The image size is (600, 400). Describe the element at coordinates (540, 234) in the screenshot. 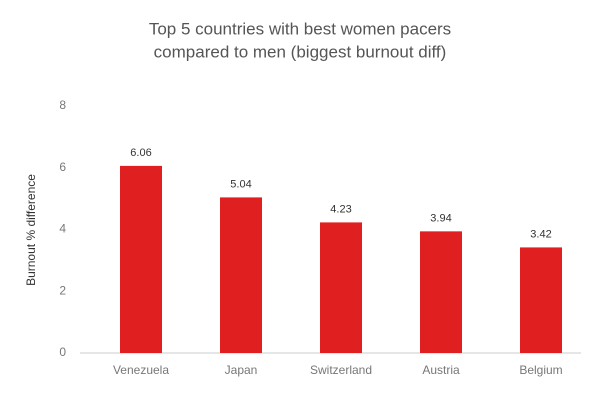

I see `value-label: 3.42` at that location.